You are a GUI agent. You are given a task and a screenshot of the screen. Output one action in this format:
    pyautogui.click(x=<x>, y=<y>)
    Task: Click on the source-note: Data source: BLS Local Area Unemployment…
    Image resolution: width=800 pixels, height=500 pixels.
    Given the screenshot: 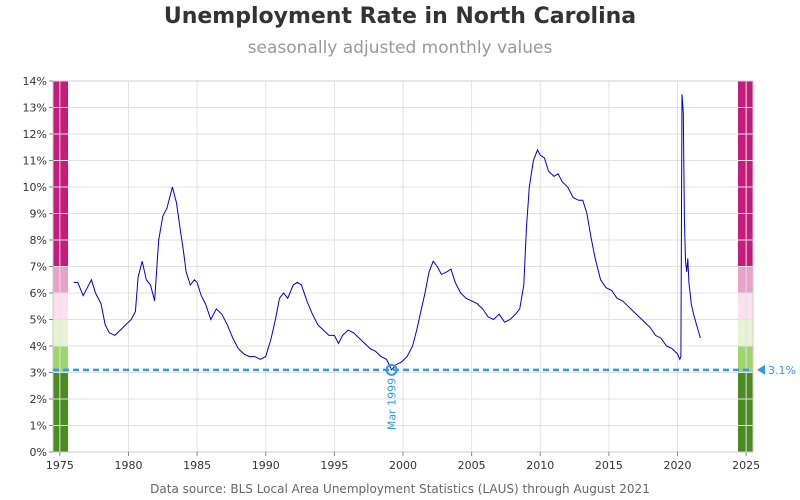 What is the action you would take?
    pyautogui.click(x=400, y=489)
    